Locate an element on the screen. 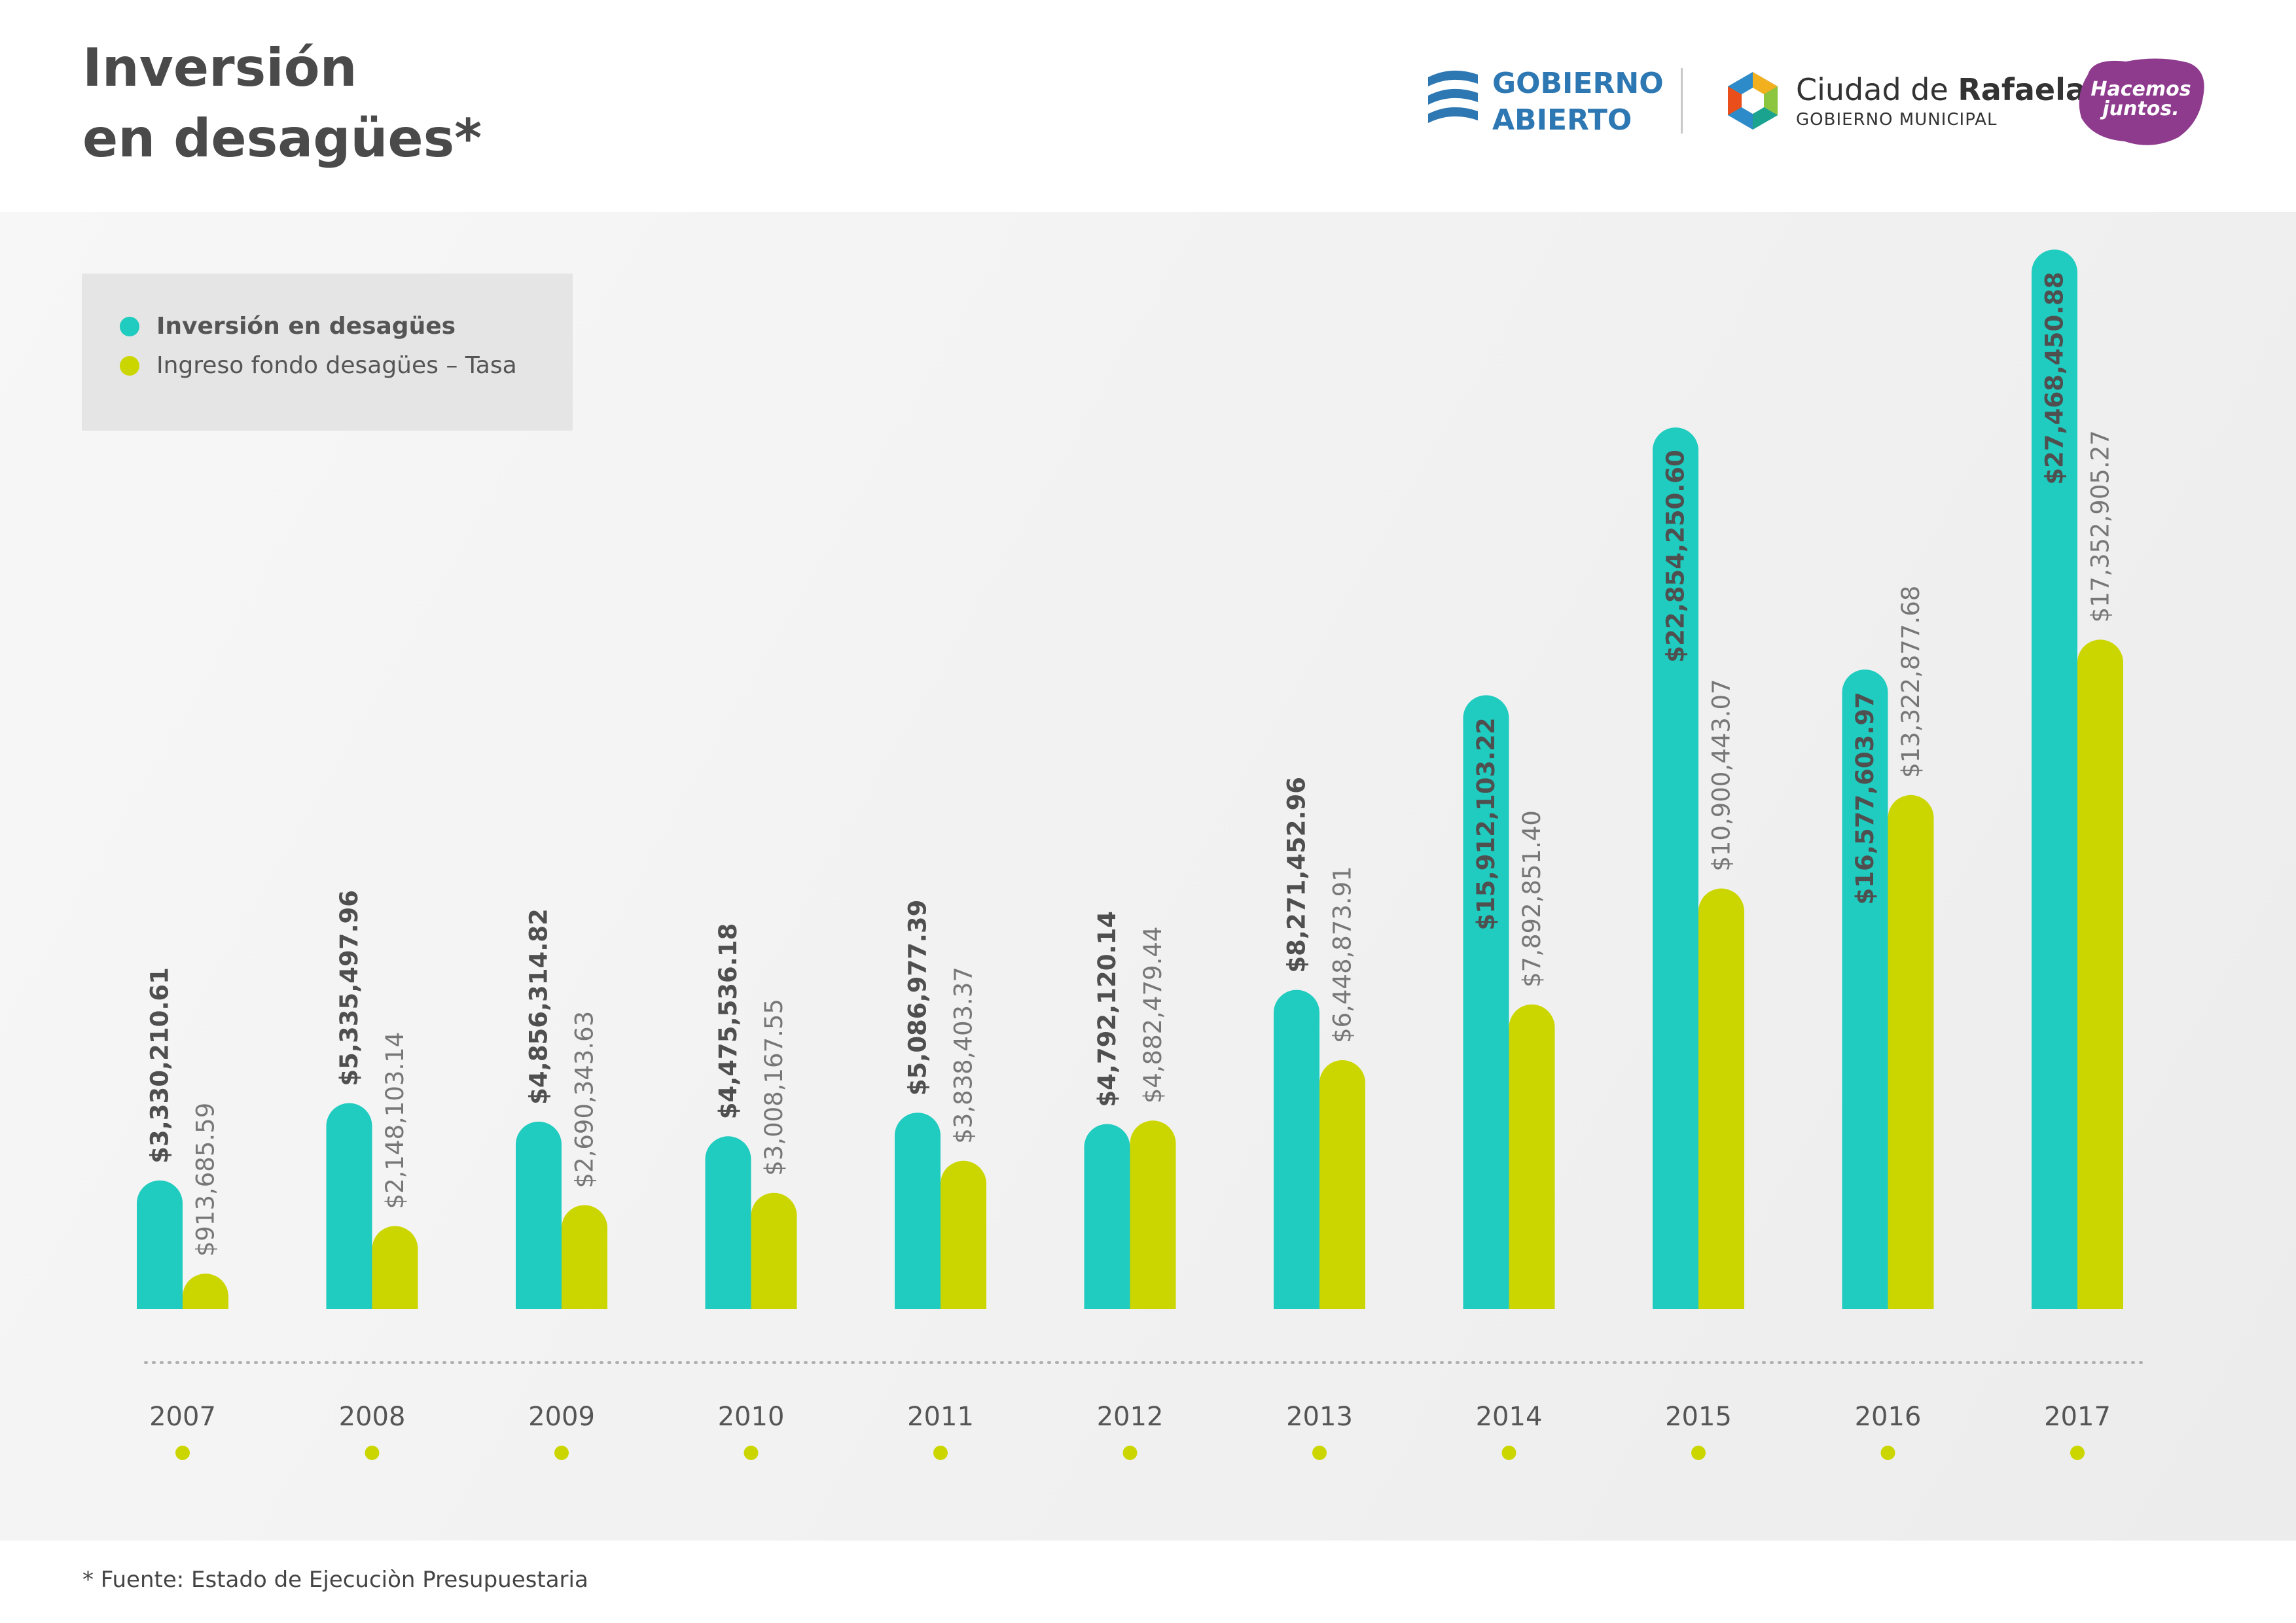 The height and width of the screenshot is (1623, 2296). data-label-investment: $4,856,314.82 is located at coordinates (539, 1006).